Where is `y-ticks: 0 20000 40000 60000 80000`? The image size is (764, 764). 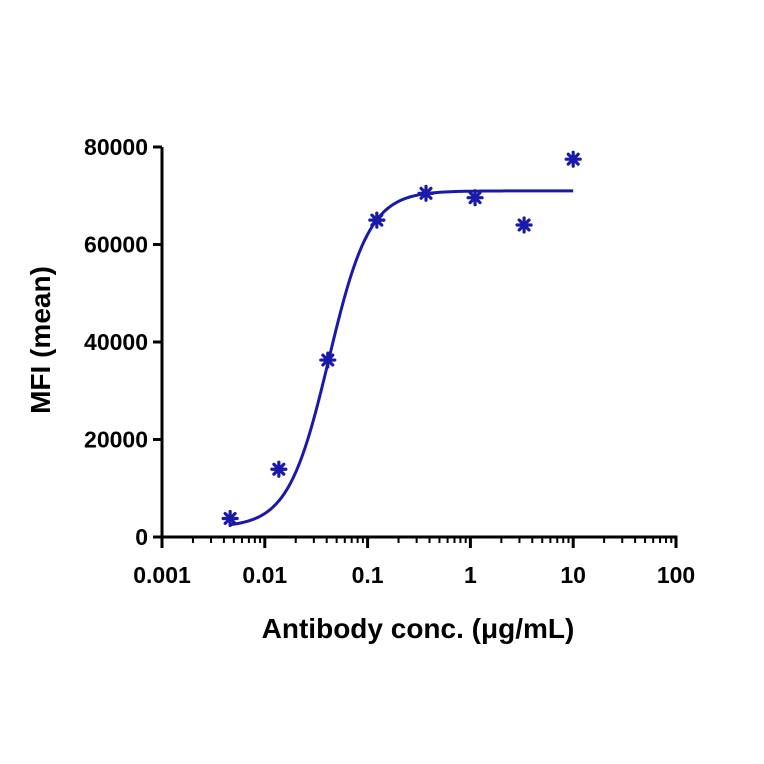 y-ticks: 0 20000 40000 60000 80000 is located at coordinates (123, 342).